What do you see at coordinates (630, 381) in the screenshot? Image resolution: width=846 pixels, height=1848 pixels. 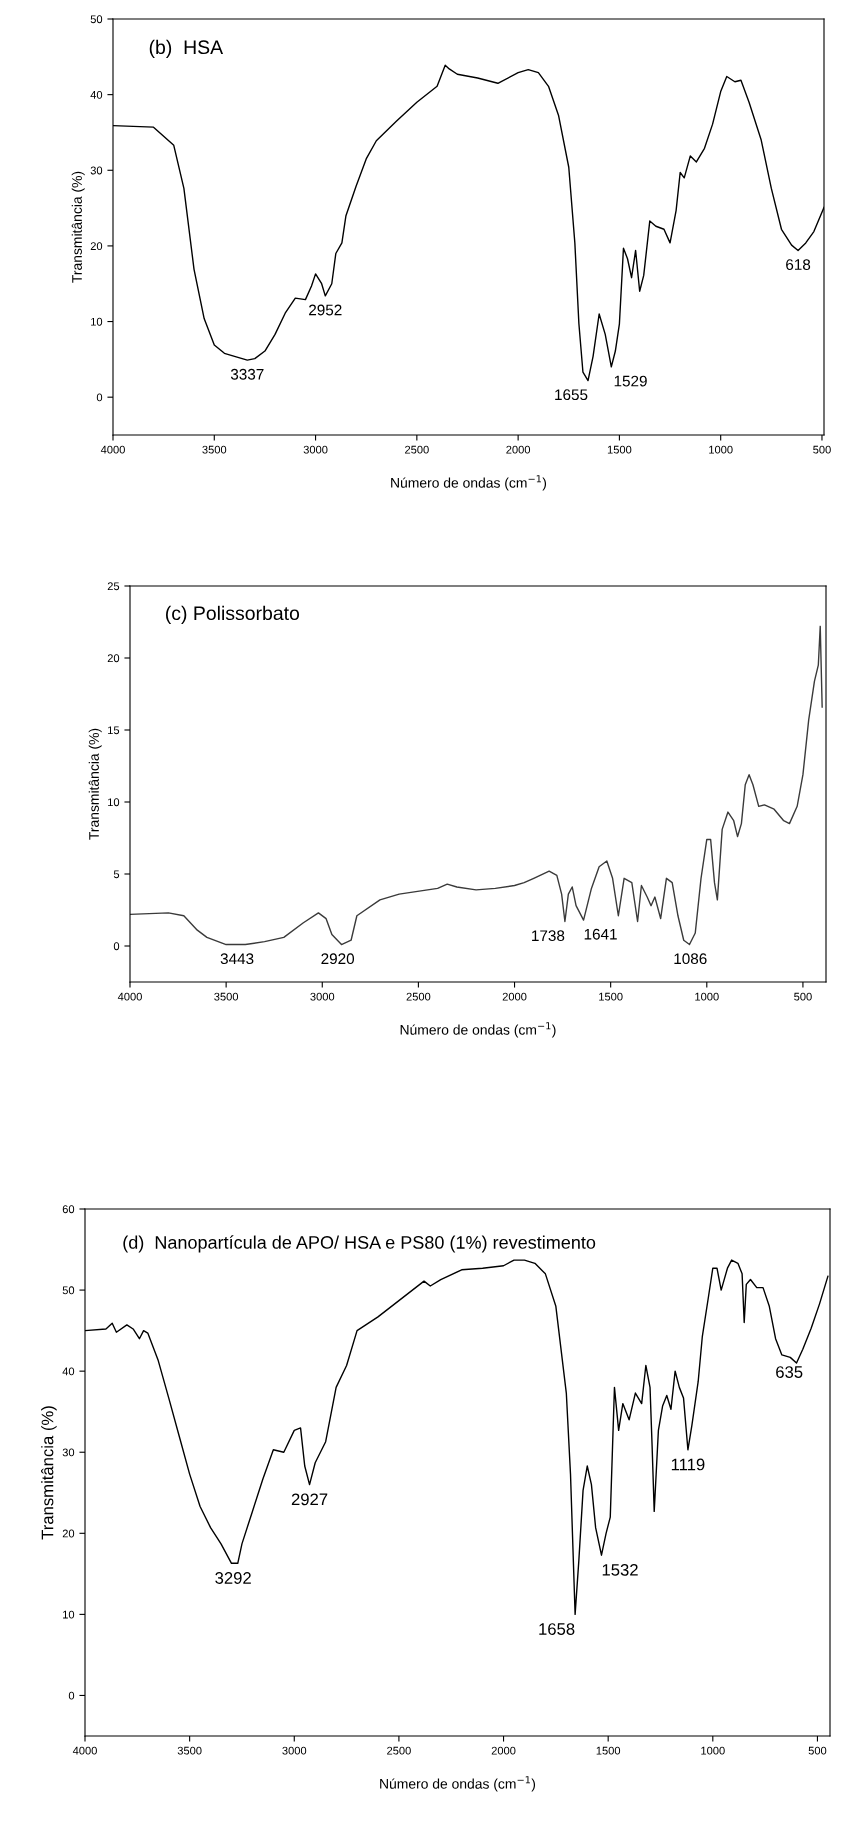 I see `annotation: 1529` at bounding box center [630, 381].